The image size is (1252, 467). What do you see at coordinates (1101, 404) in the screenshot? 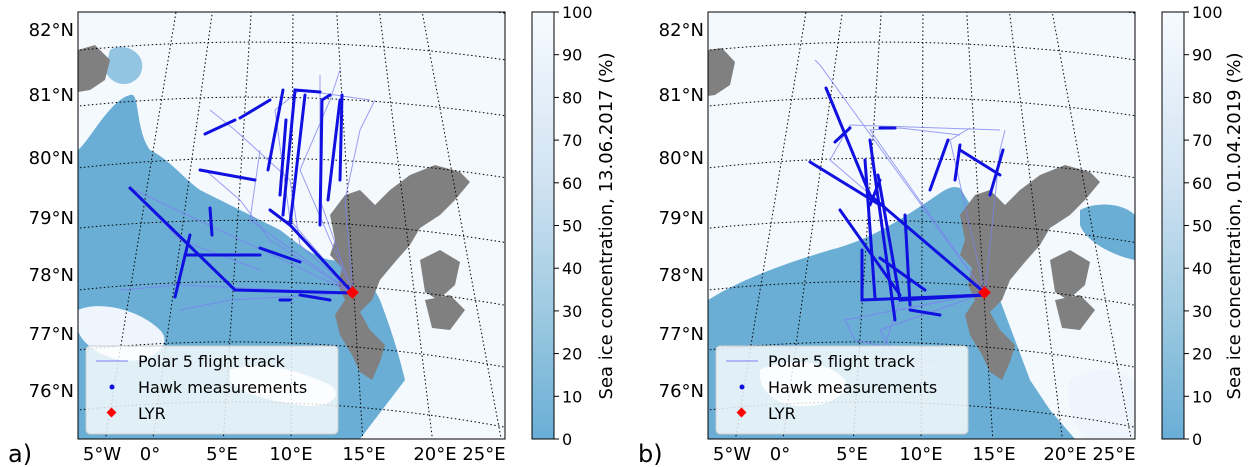
I see `sea-ice-patch` at bounding box center [1101, 404].